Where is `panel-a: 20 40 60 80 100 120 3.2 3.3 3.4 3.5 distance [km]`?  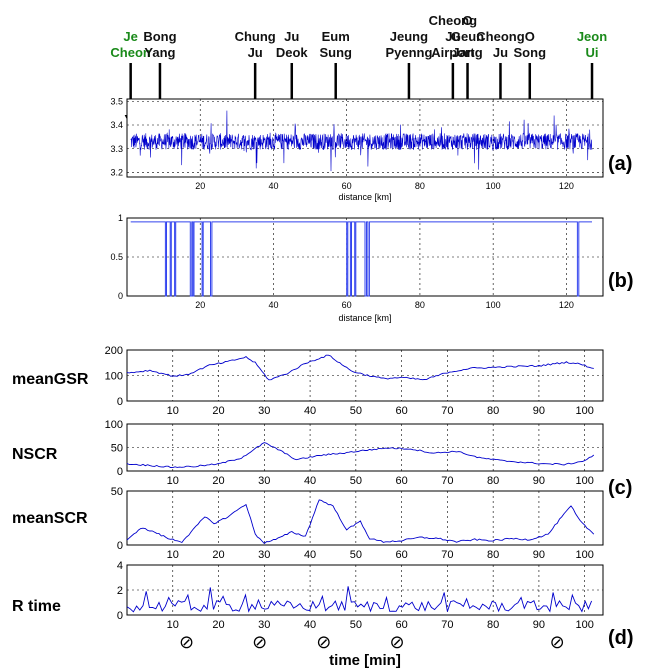 panel-a: 20 40 60 80 100 120 3.2 3.3 3.4 3.5 distance [km] is located at coordinates (357, 149).